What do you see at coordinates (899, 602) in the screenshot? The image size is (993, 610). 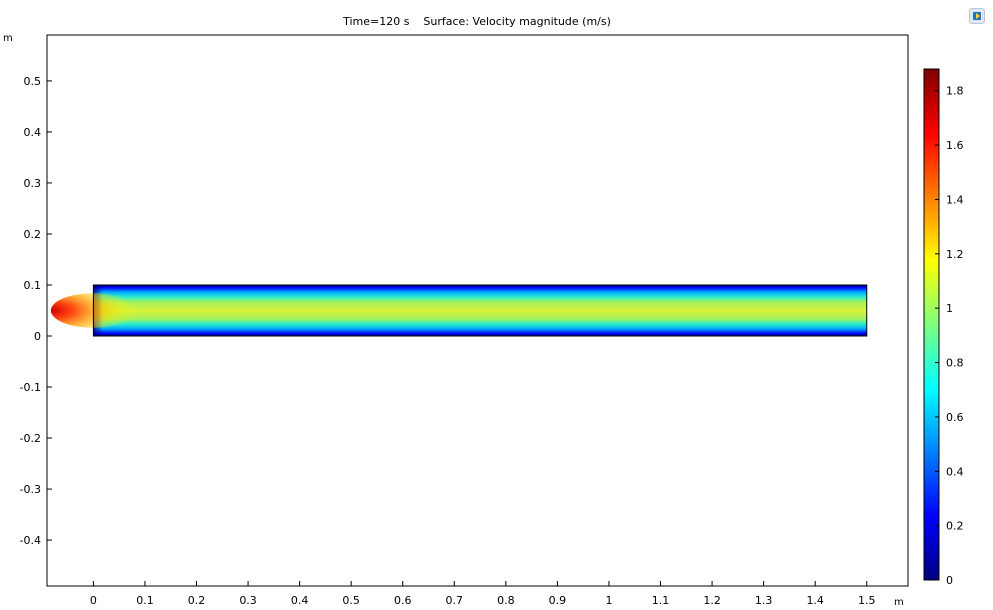 I see `x-axis-unit: m` at bounding box center [899, 602].